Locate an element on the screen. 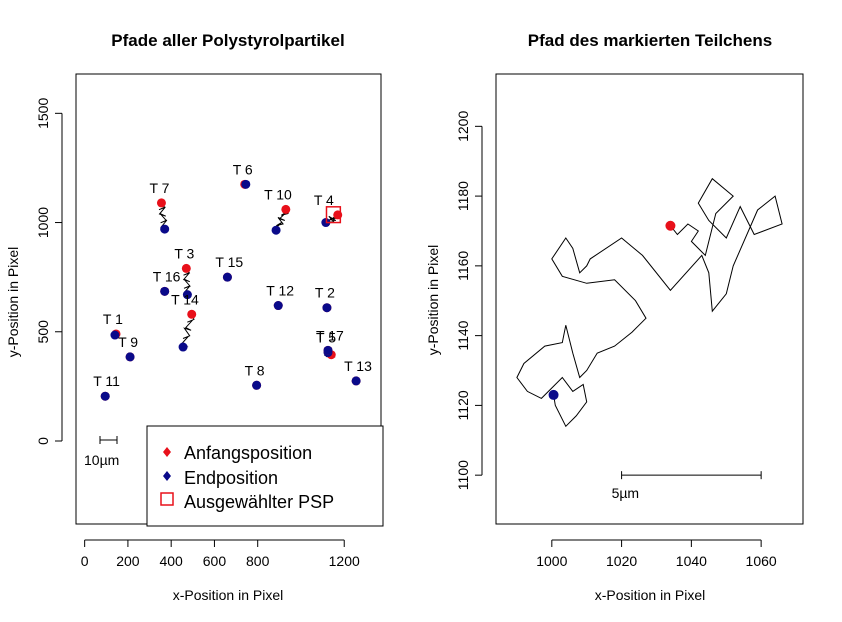 Image resolution: width=842 pixels, height=622 pixels. x-tick-label: 1040 is located at coordinates (691, 561).